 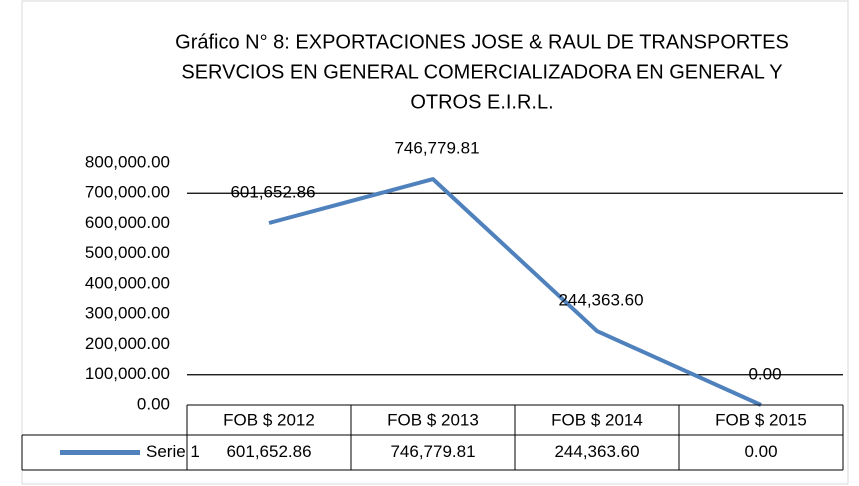 What do you see at coordinates (269, 419) in the screenshot?
I see `x-tick-label: FOB $ 2012` at bounding box center [269, 419].